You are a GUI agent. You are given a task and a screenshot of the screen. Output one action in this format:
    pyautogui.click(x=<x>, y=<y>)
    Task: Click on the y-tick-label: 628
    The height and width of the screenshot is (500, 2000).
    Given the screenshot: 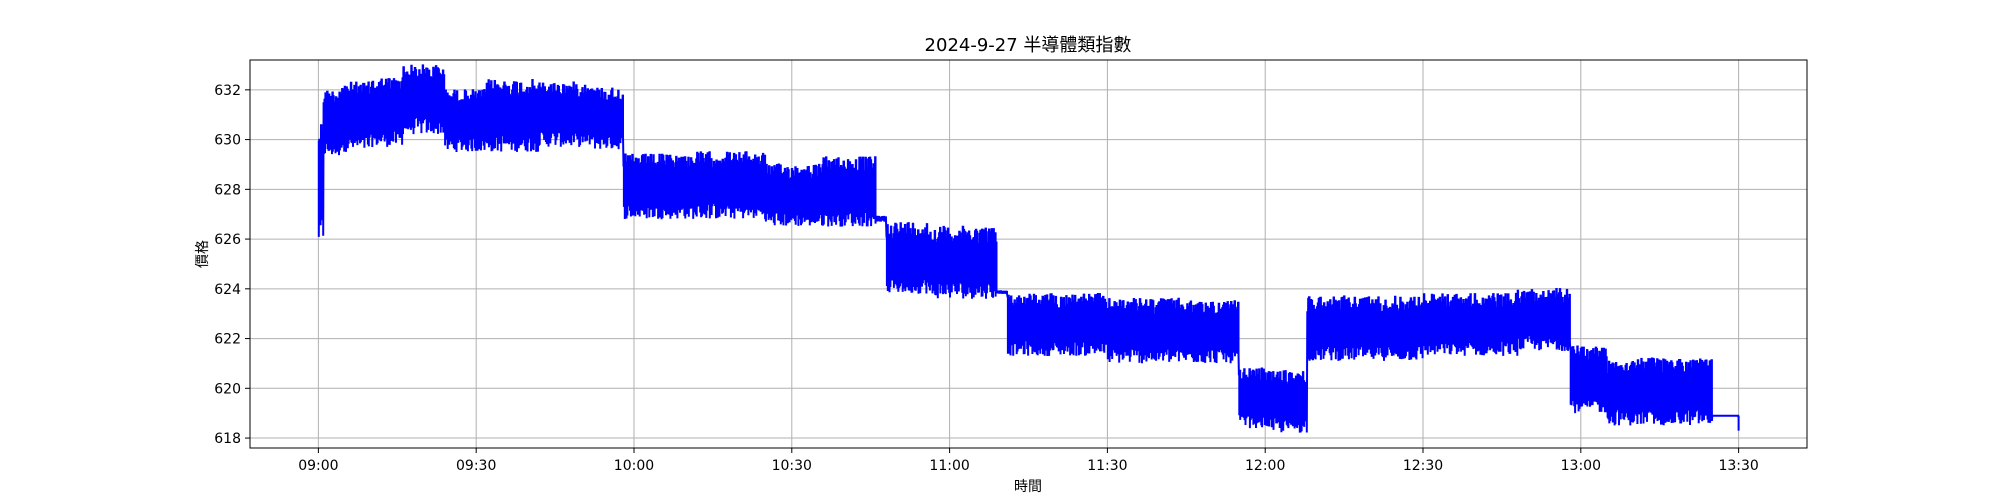 What is the action you would take?
    pyautogui.click(x=227, y=190)
    